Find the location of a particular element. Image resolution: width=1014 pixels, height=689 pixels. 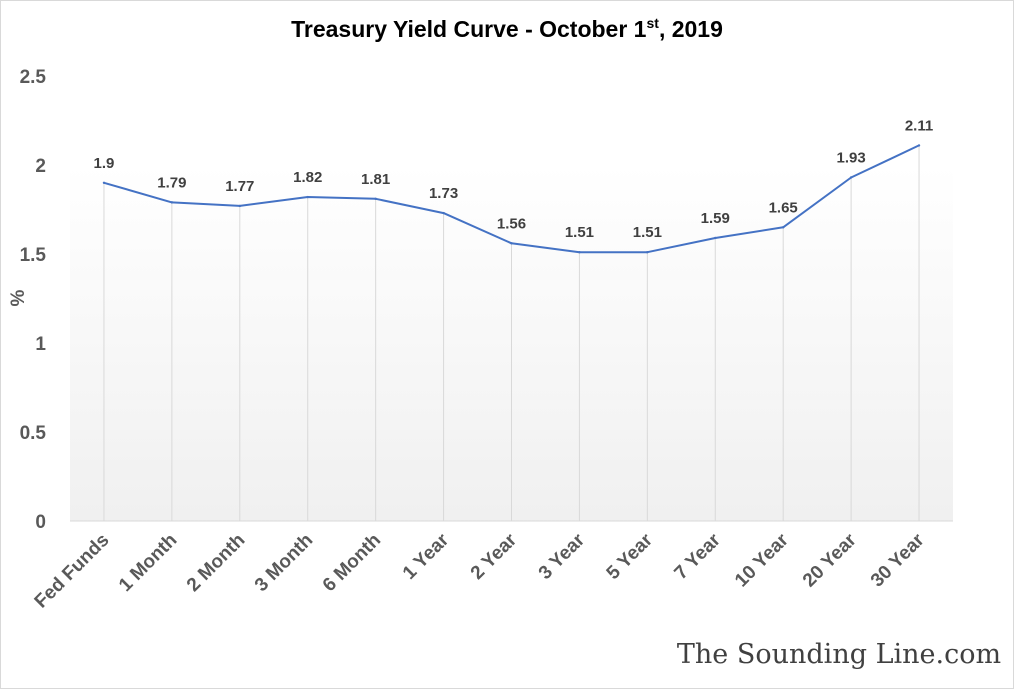

watermark: The Sounding Line.com is located at coordinates (839, 654).